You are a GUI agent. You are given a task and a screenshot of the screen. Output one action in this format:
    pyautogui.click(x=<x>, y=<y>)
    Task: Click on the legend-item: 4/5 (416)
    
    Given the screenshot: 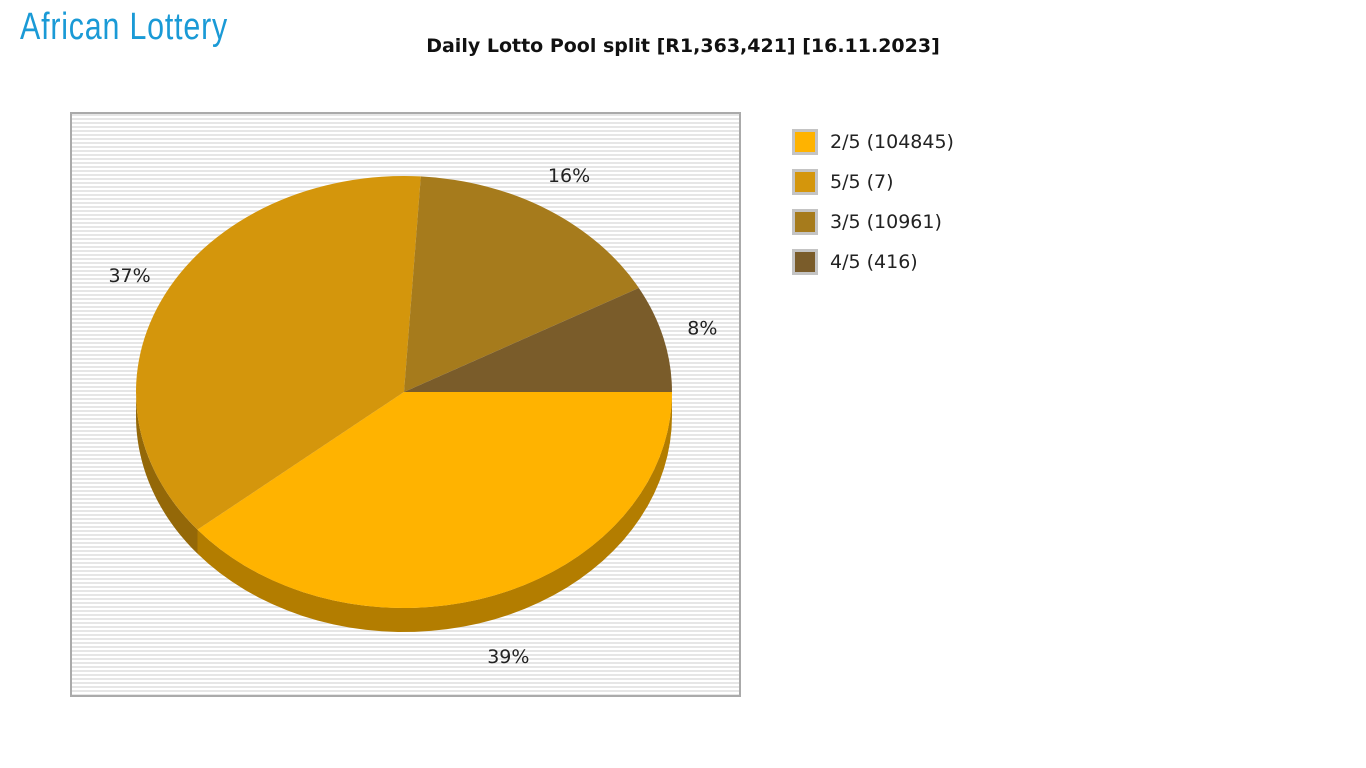 What is the action you would take?
    pyautogui.click(x=873, y=262)
    